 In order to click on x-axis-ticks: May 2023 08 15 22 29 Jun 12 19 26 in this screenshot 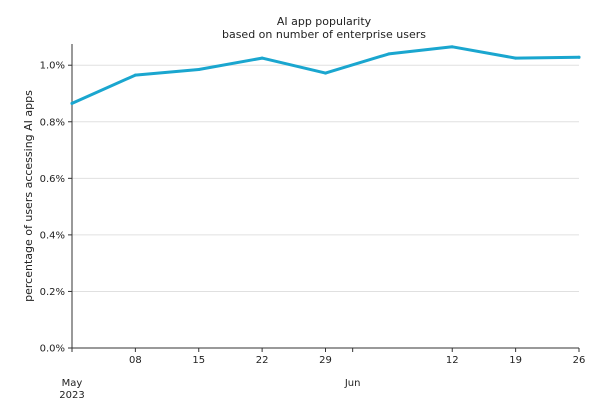, I will do `click(322, 374)`.